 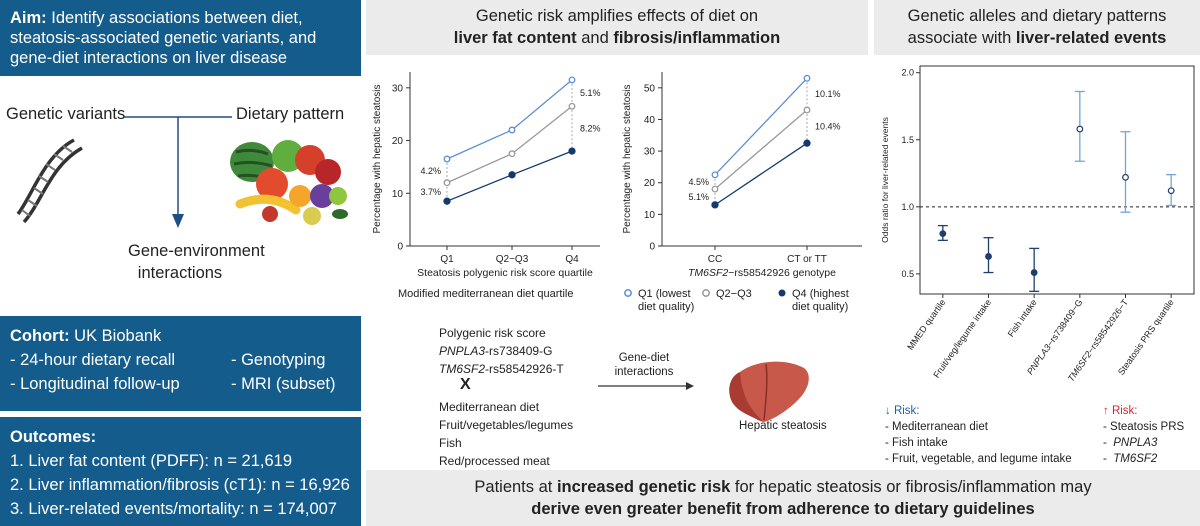 What do you see at coordinates (1135, 443) in the screenshot?
I see `up-risk-item: PNPLA3` at bounding box center [1135, 443].